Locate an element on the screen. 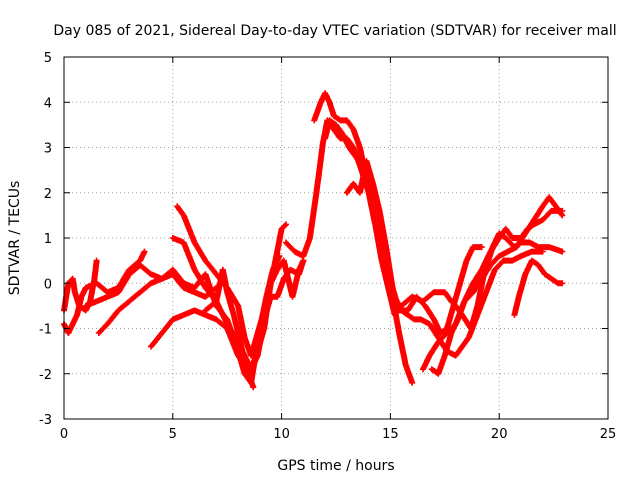 This screenshot has width=640, height=480. y-tick-label: 5 is located at coordinates (48, 58).